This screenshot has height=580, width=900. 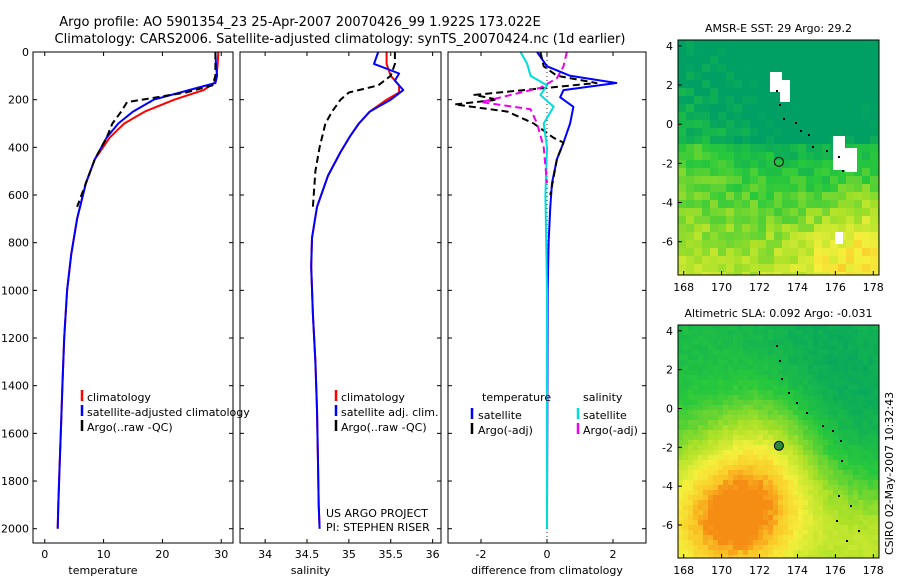 I want to click on x-tick-label: 170, so click(x=721, y=287).